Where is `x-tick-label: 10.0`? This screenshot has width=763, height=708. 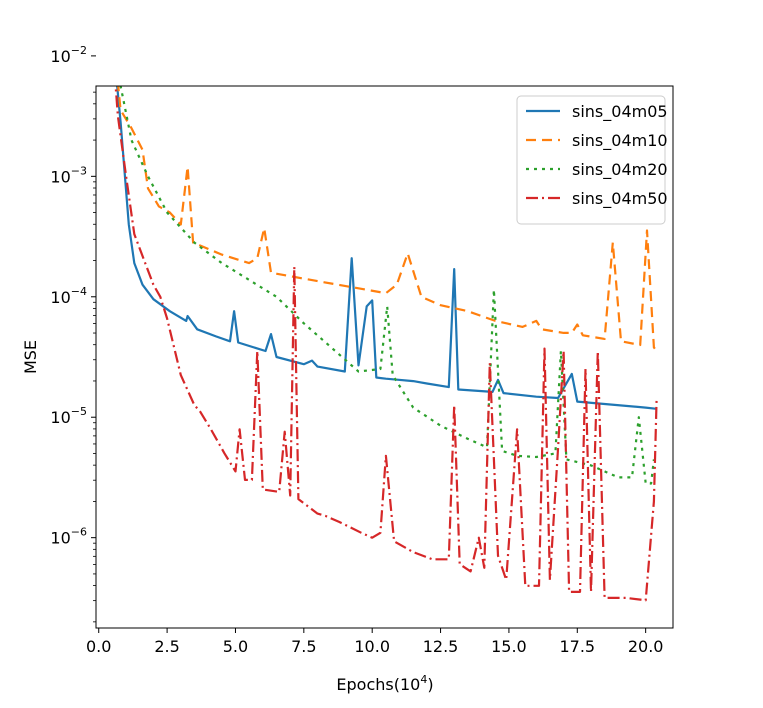 x-tick-label: 10.0 is located at coordinates (372, 646).